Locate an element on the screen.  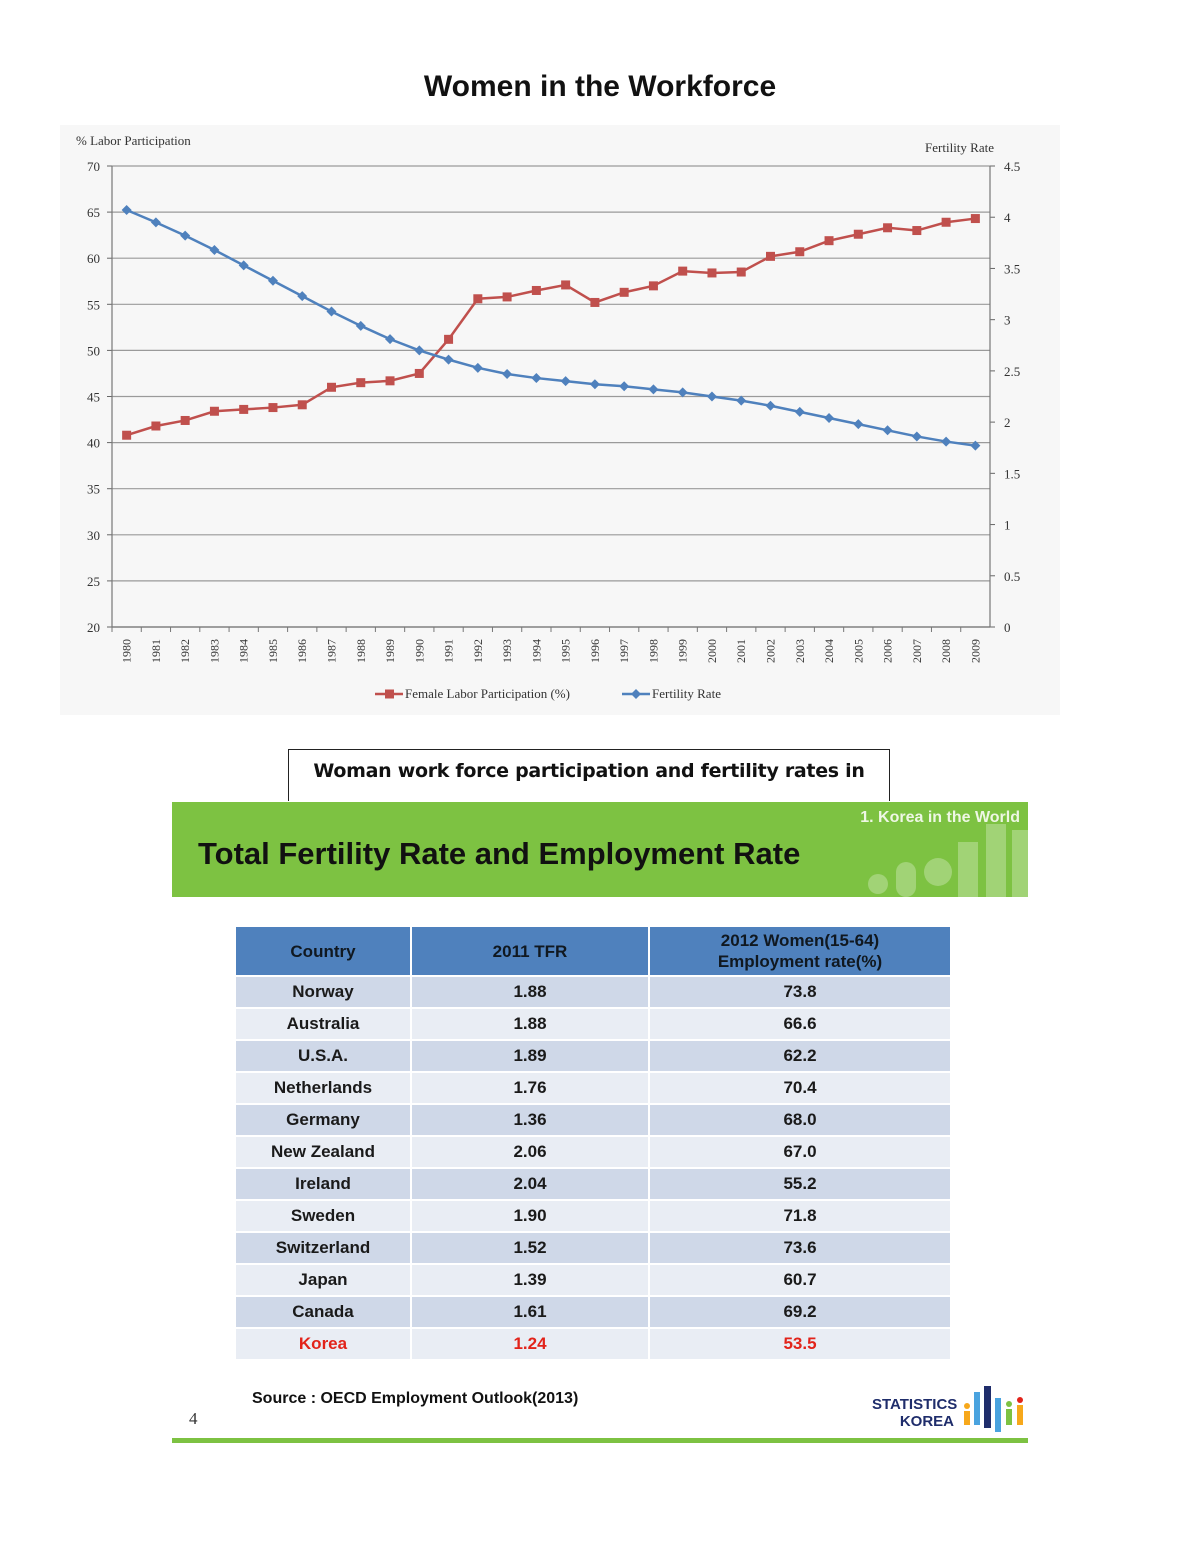
cell-employment: 66.6 is located at coordinates (799, 1023).